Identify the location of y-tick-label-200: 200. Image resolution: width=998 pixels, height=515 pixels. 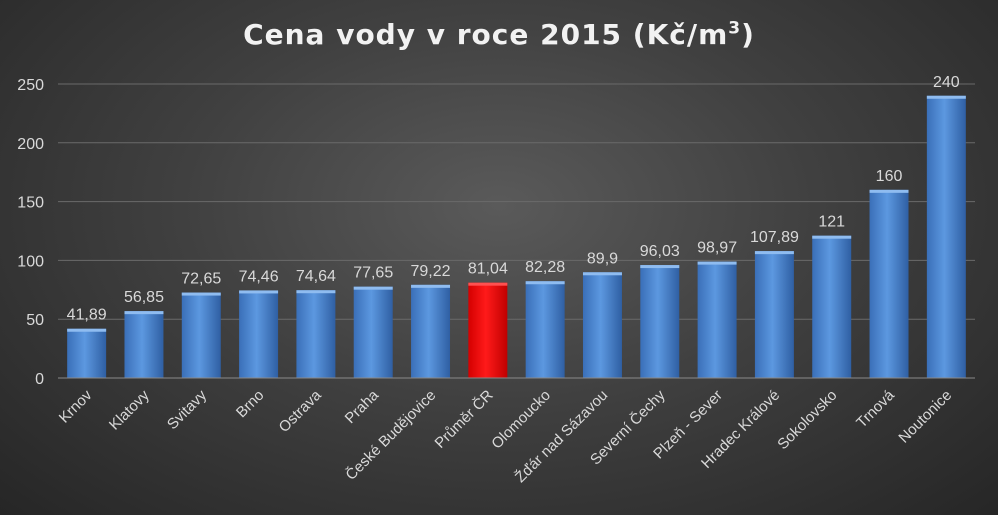
(30, 144).